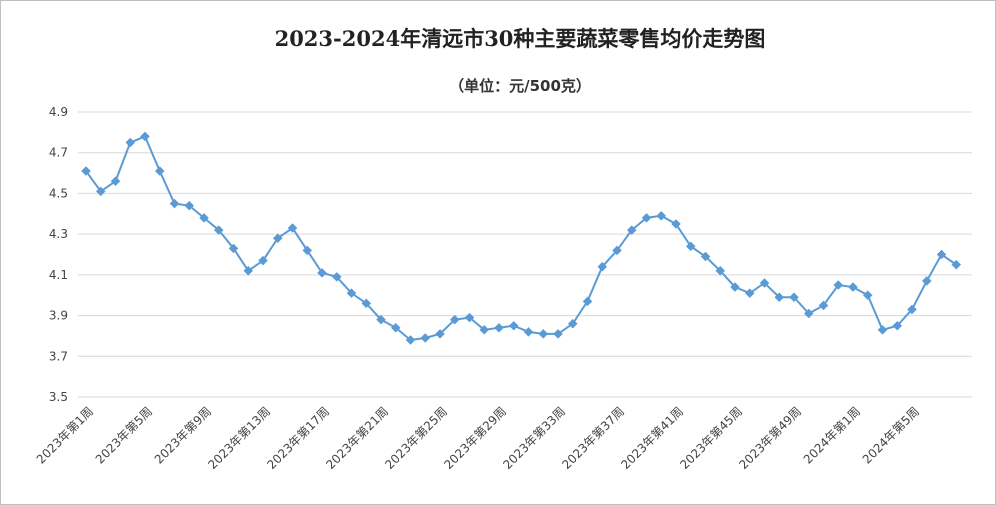 This screenshot has width=996, height=505. I want to click on x-tick-label: 2023年第21周, so click(357, 438).